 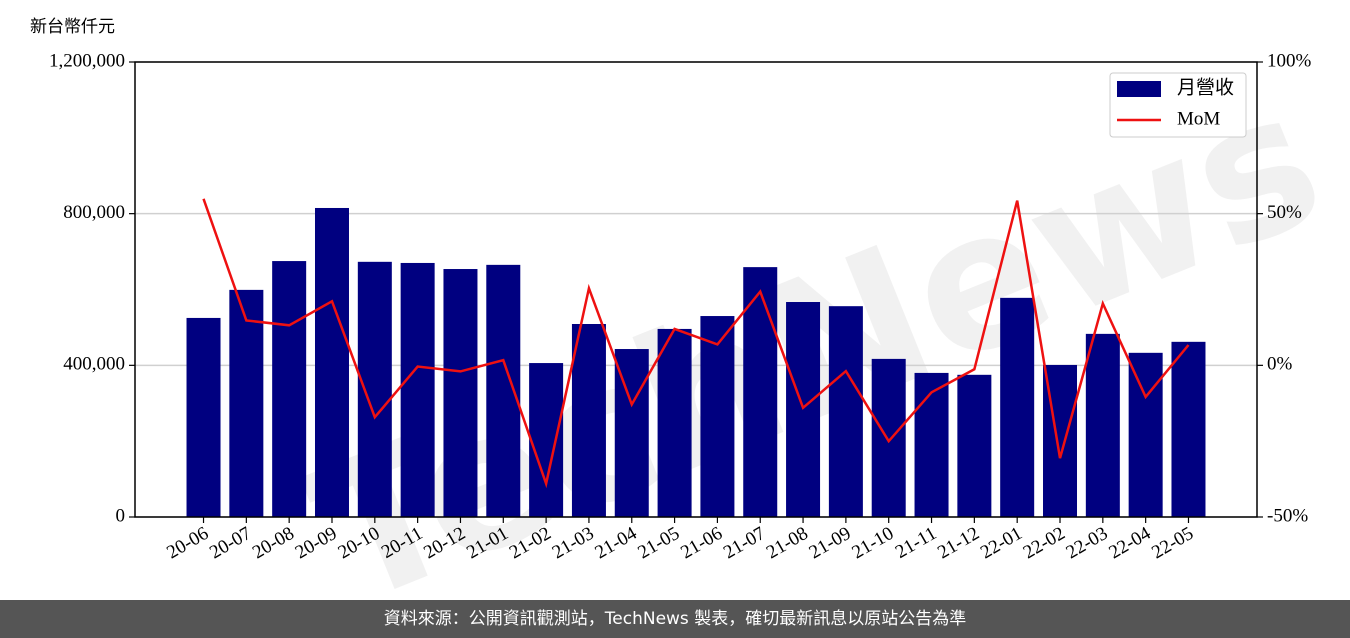 What do you see at coordinates (1139, 89) in the screenshot?
I see `legend-swatch` at bounding box center [1139, 89].